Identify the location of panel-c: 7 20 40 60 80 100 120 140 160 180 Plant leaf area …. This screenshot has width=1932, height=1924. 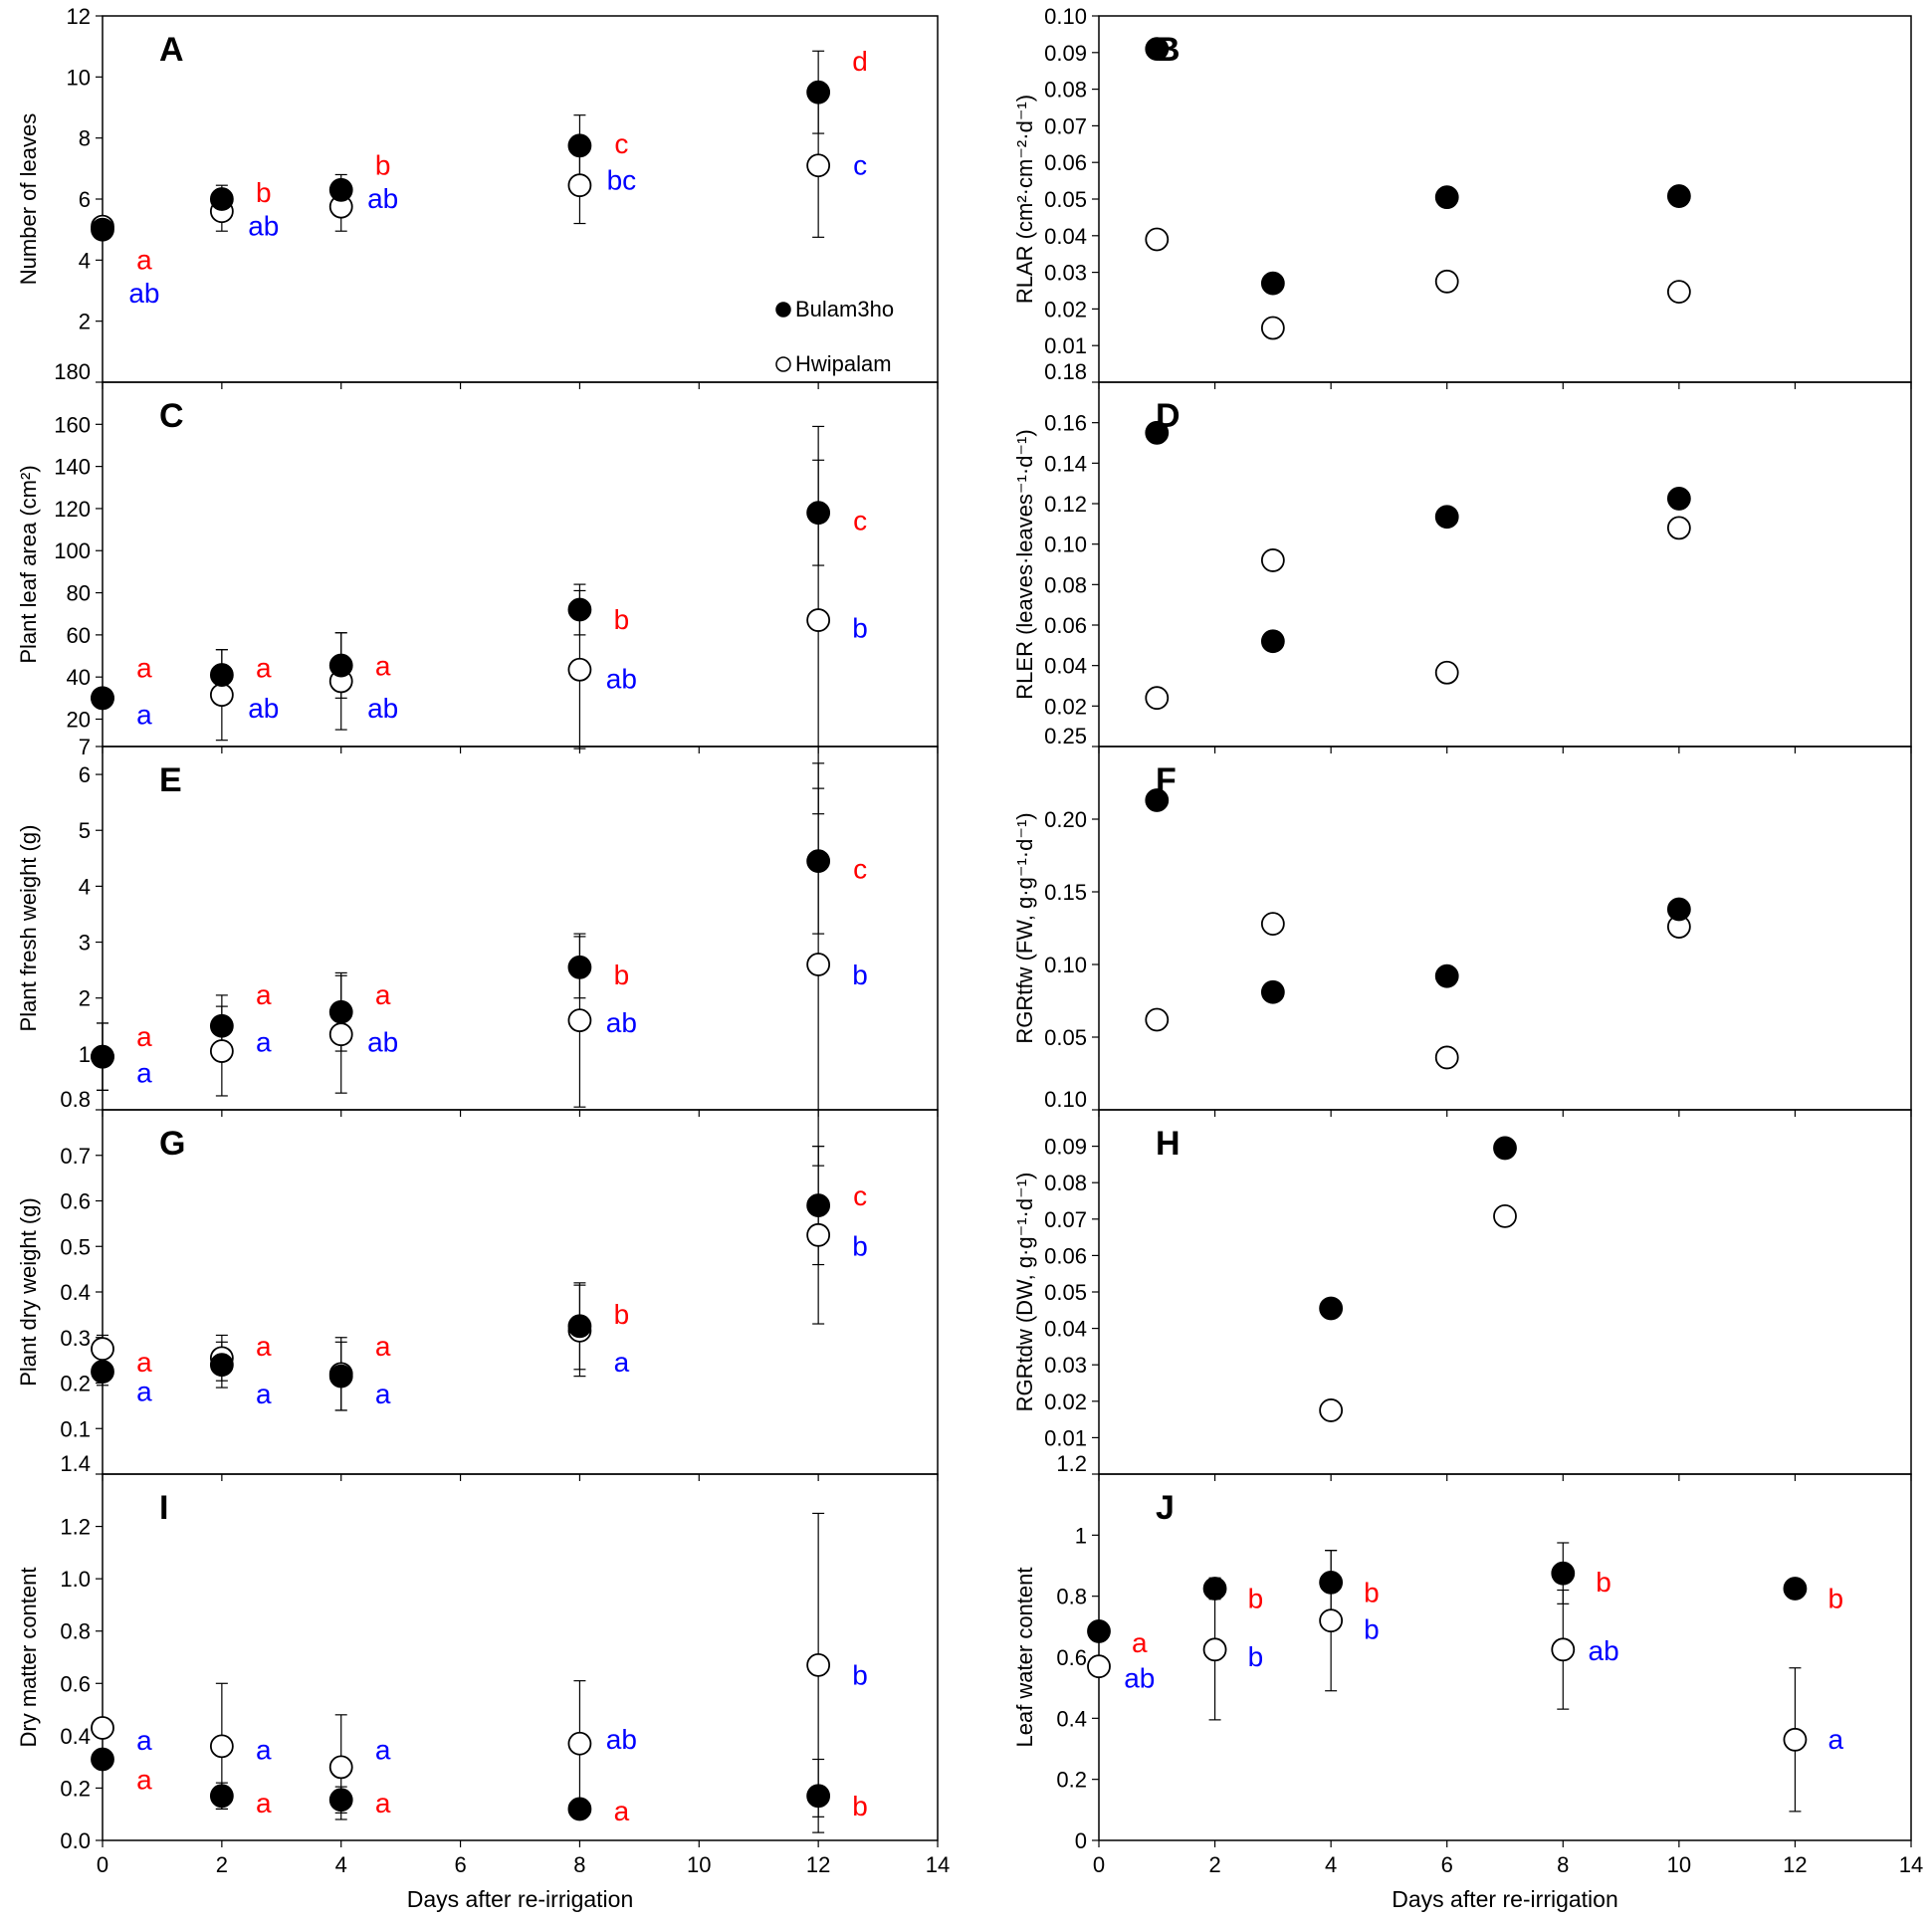
(477, 587).